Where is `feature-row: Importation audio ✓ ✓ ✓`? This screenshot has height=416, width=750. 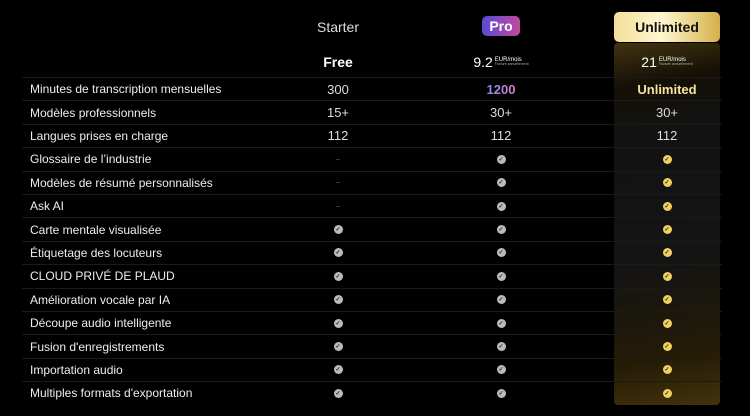 feature-row: Importation audio ✓ ✓ ✓ is located at coordinates (372, 369).